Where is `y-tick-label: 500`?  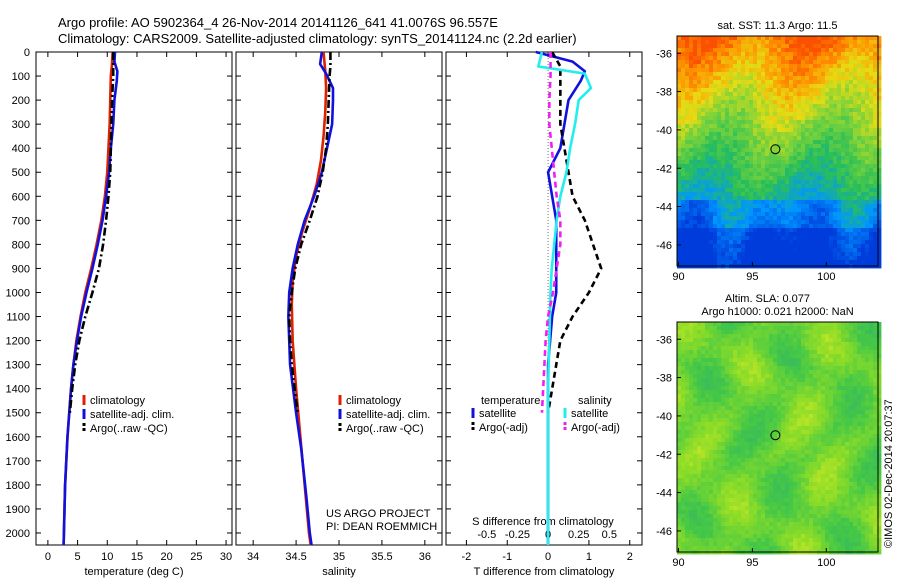
y-tick-label: 500 is located at coordinates (21, 173).